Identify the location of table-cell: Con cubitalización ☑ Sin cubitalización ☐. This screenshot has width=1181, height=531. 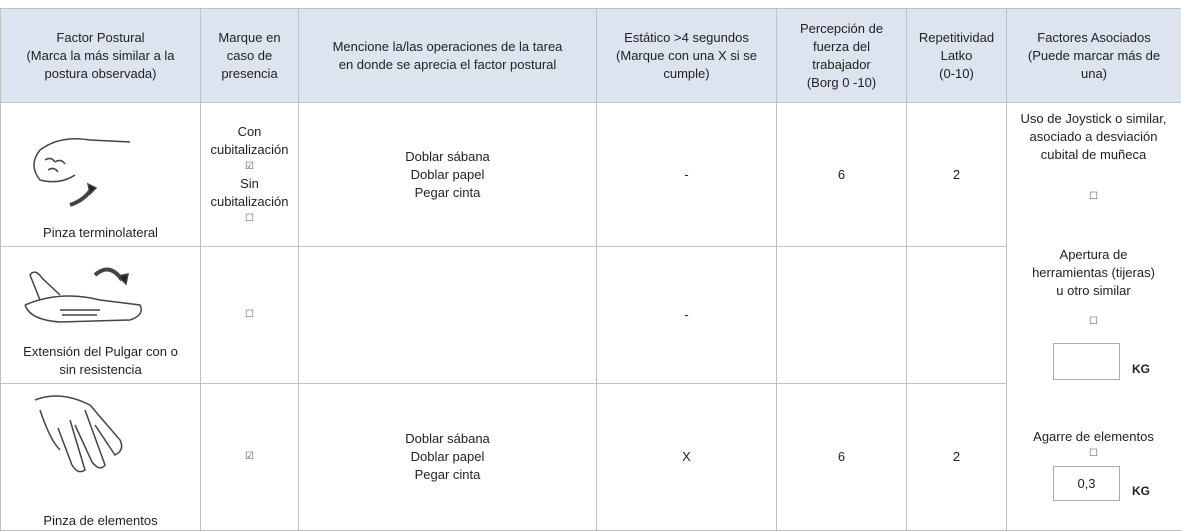
(249, 174).